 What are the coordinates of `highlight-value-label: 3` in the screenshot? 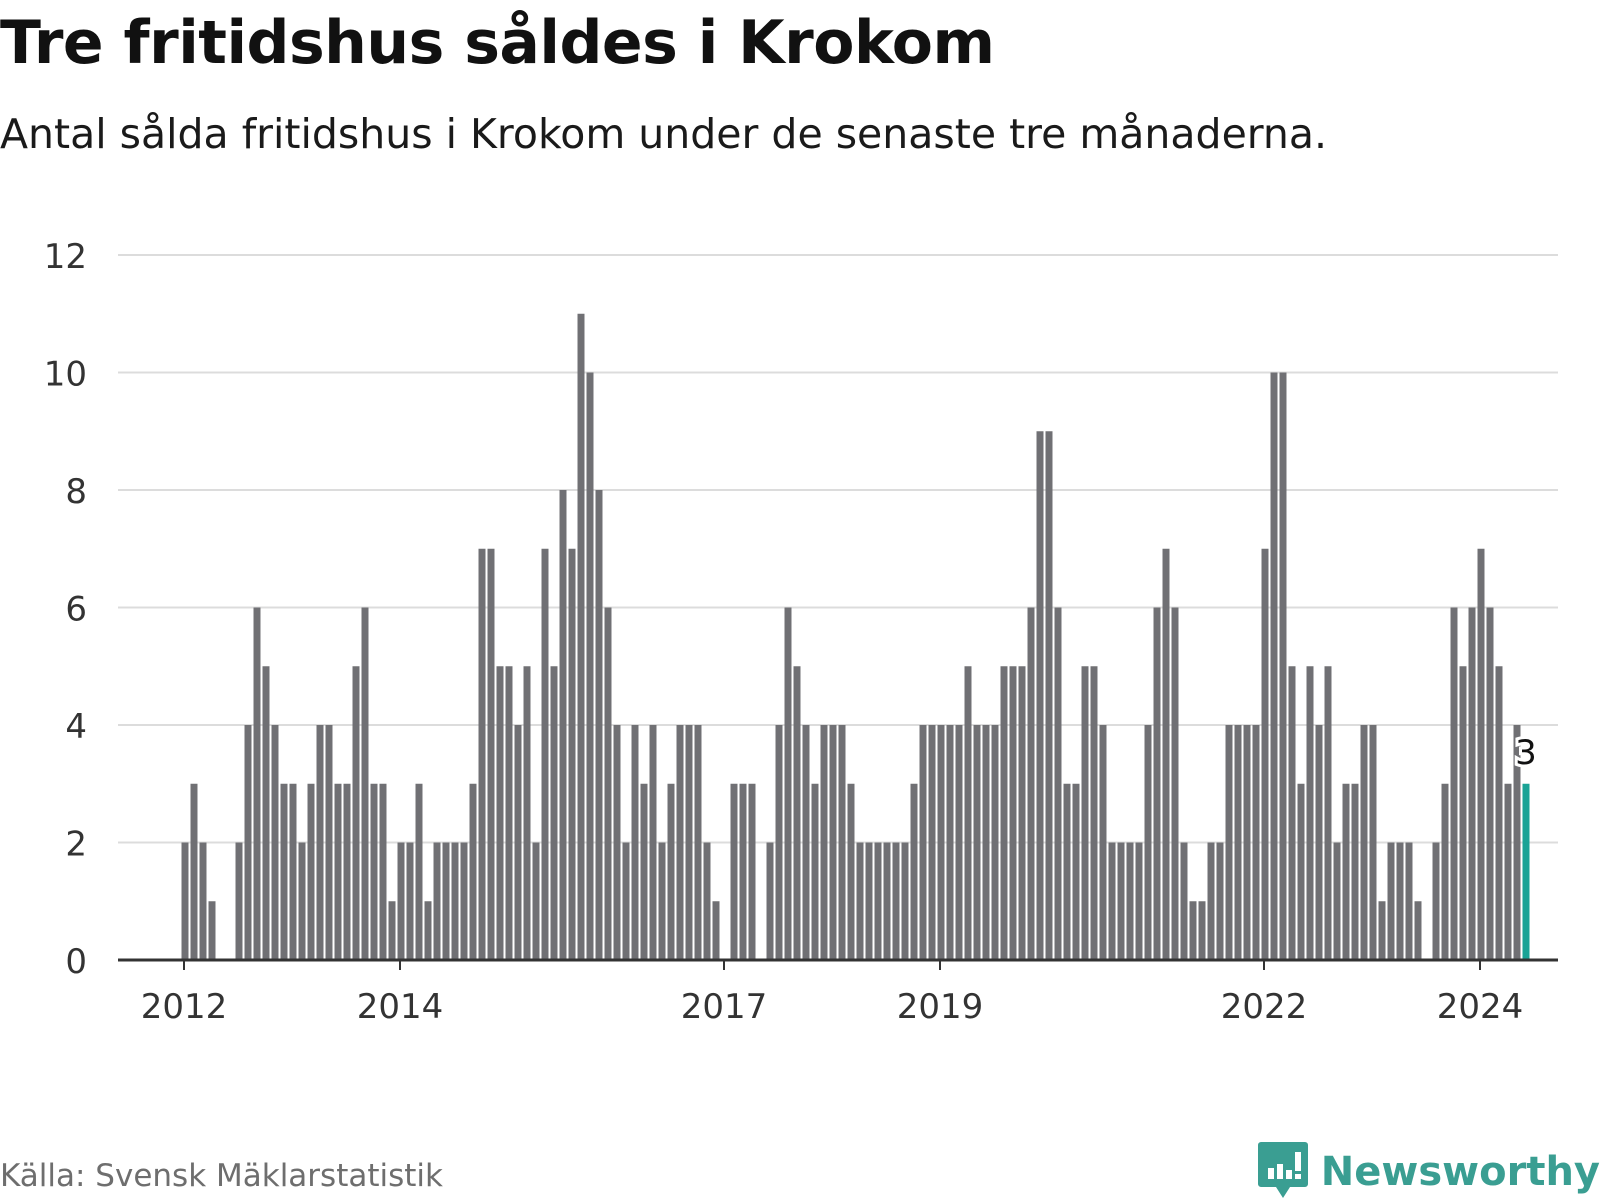 It's located at (1526, 753).